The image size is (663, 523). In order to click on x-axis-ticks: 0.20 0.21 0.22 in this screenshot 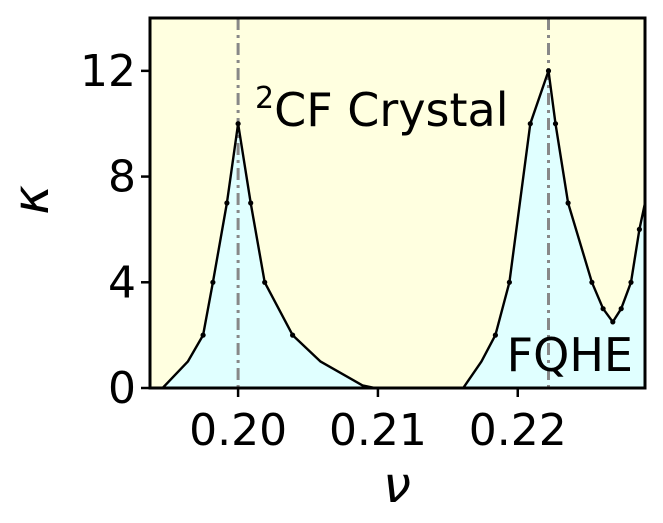, I will do `click(378, 422)`.